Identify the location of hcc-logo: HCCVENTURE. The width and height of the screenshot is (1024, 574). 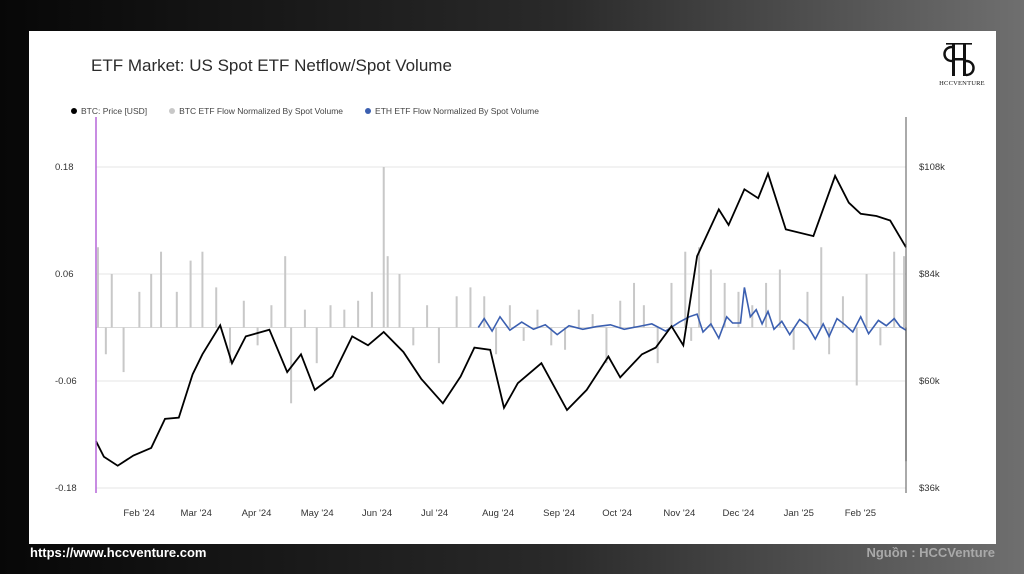
(962, 64).